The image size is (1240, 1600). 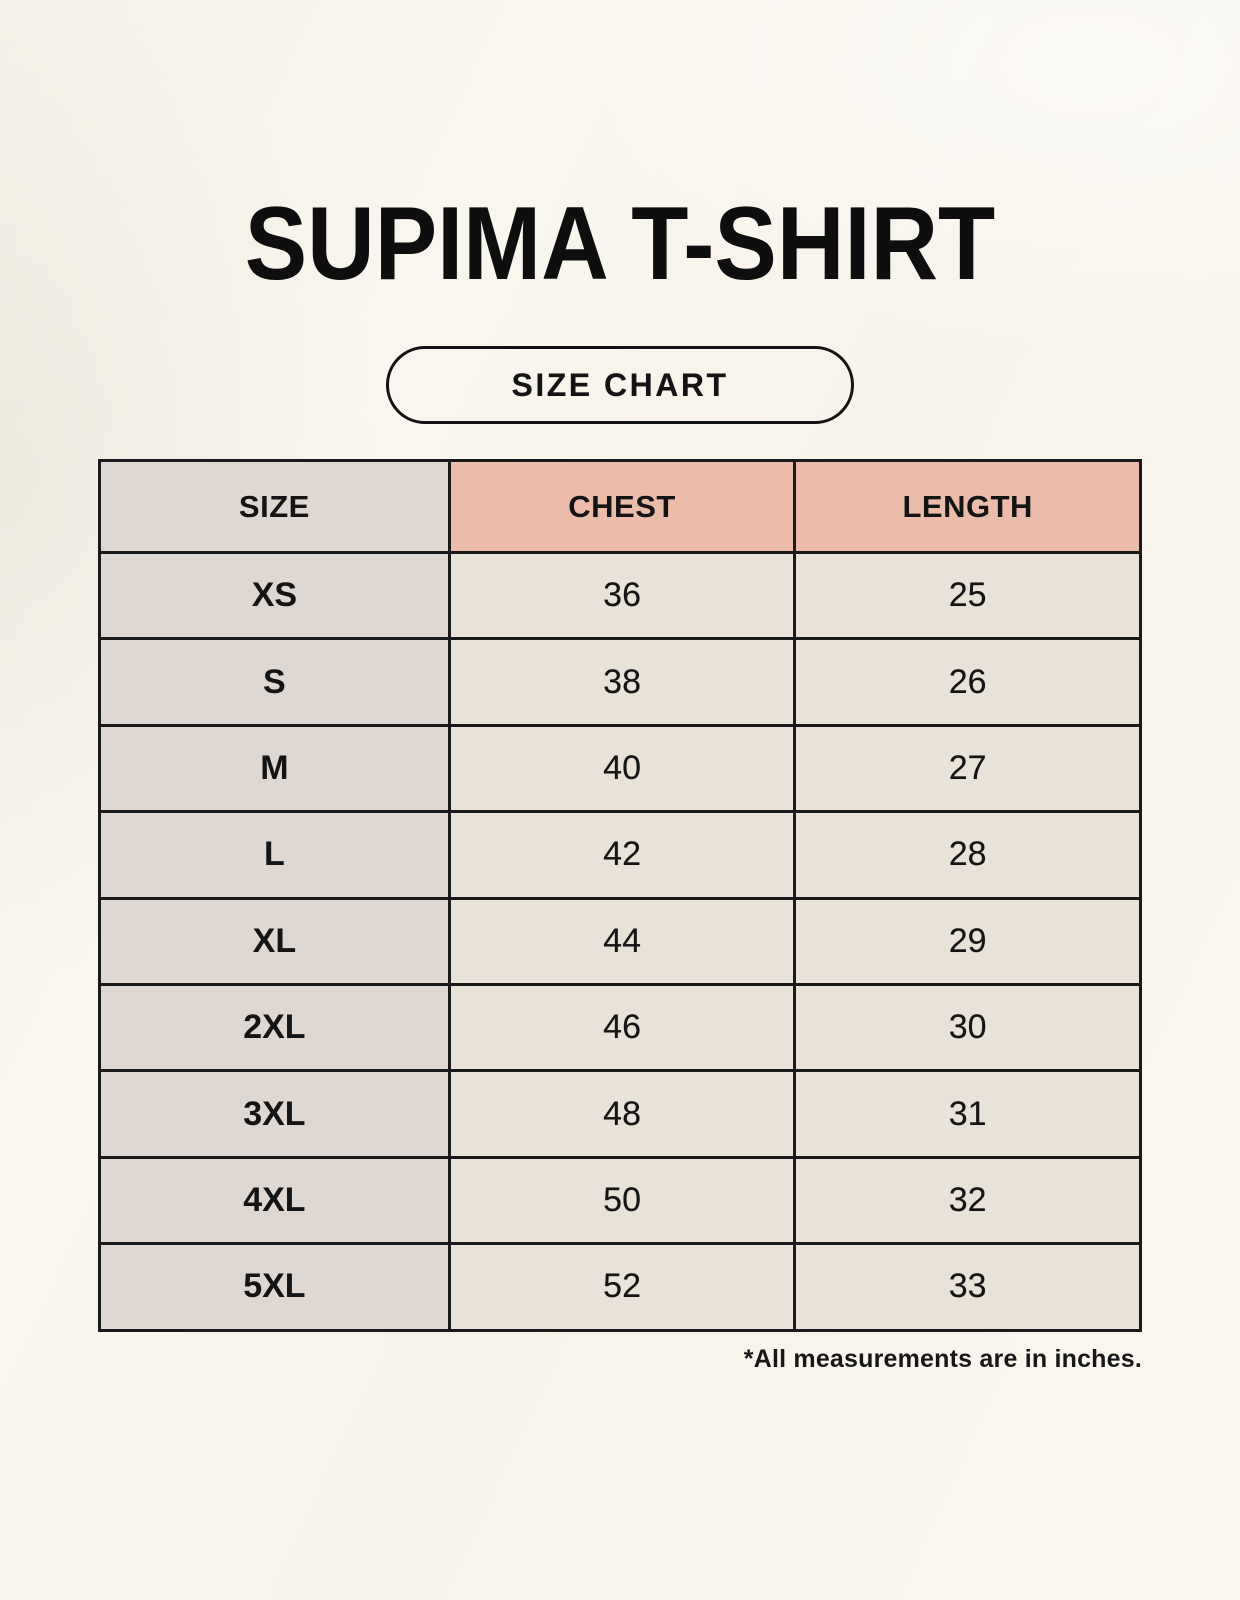 I want to click on table-row: XL 44 29, so click(x=620, y=941).